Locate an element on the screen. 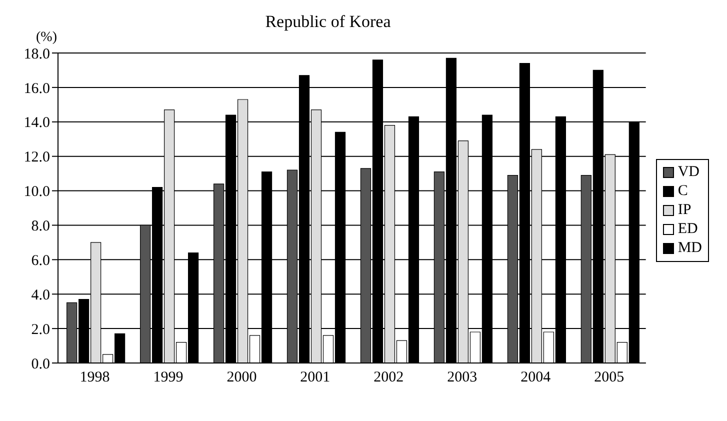  x-tick-label: 2002 is located at coordinates (389, 378).